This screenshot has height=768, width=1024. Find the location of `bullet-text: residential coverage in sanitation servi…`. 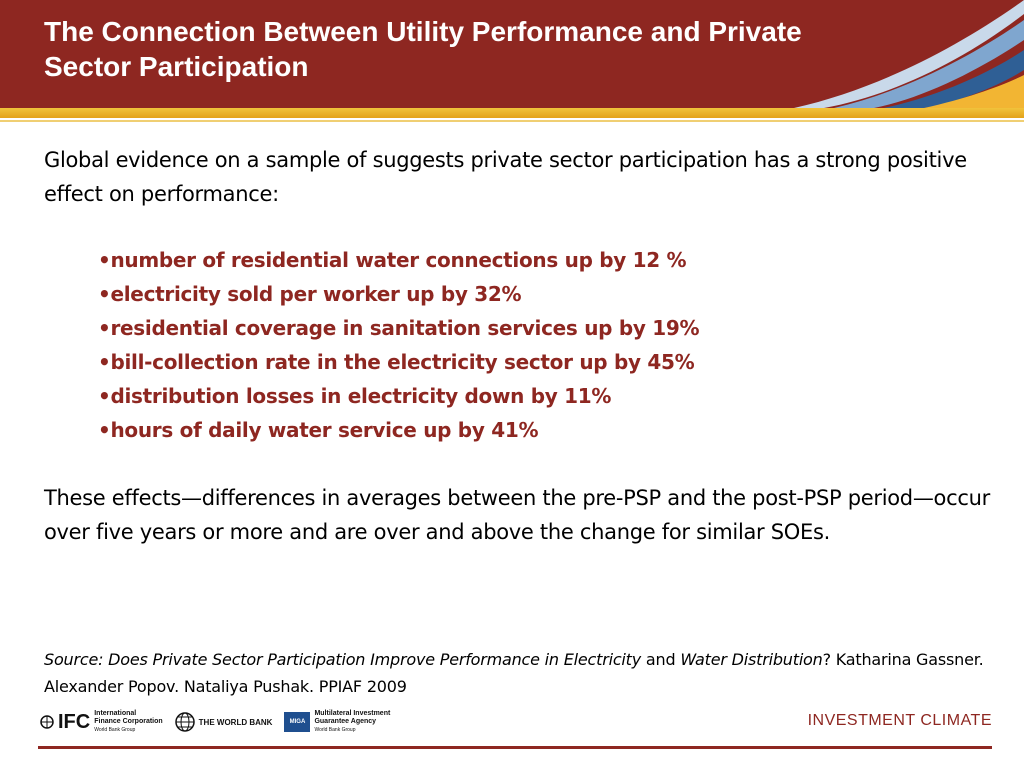

bullet-text: residential coverage in sanitation servi… is located at coordinates (405, 328).